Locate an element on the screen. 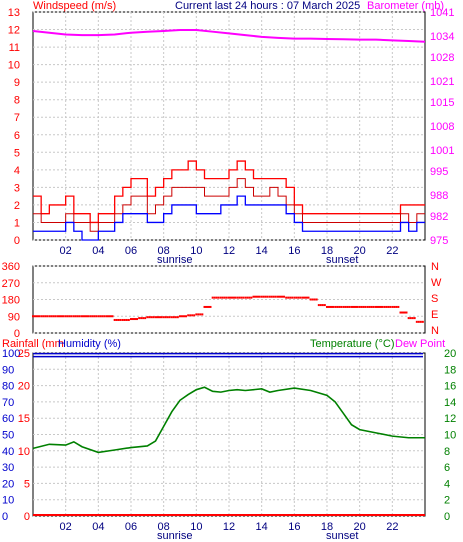  sunset-label-top: sunset is located at coordinates (342, 260).